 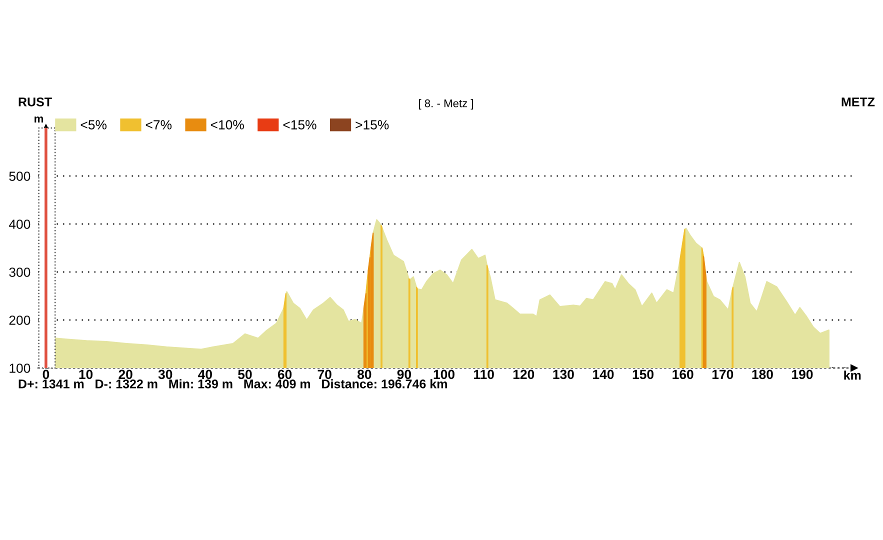 I want to click on text: RUST, so click(x=35, y=102).